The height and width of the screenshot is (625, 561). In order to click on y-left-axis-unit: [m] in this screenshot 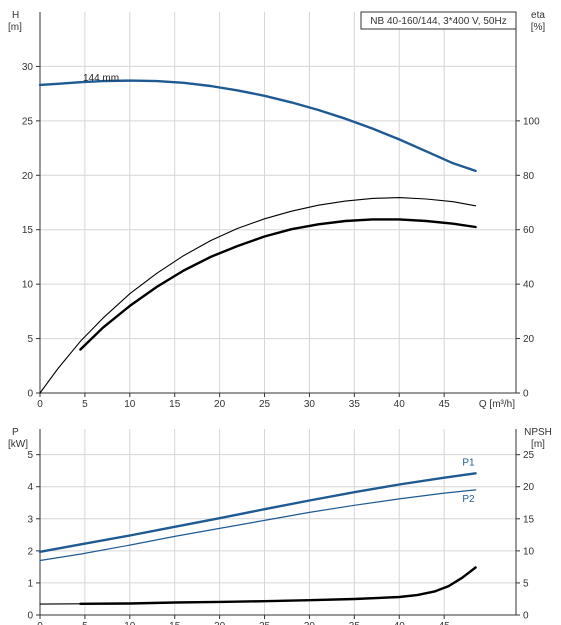, I will do `click(15, 27)`.